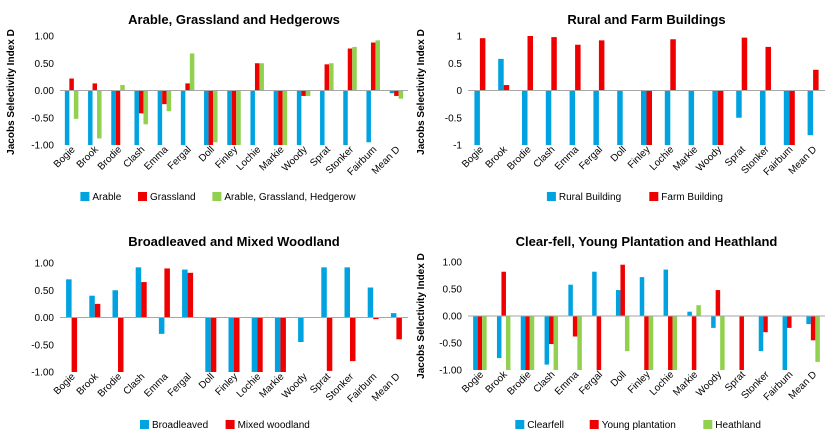 The height and width of the screenshot is (442, 830). Describe the element at coordinates (160, 117) in the screenshot. I see `bar-arable-emma` at that location.